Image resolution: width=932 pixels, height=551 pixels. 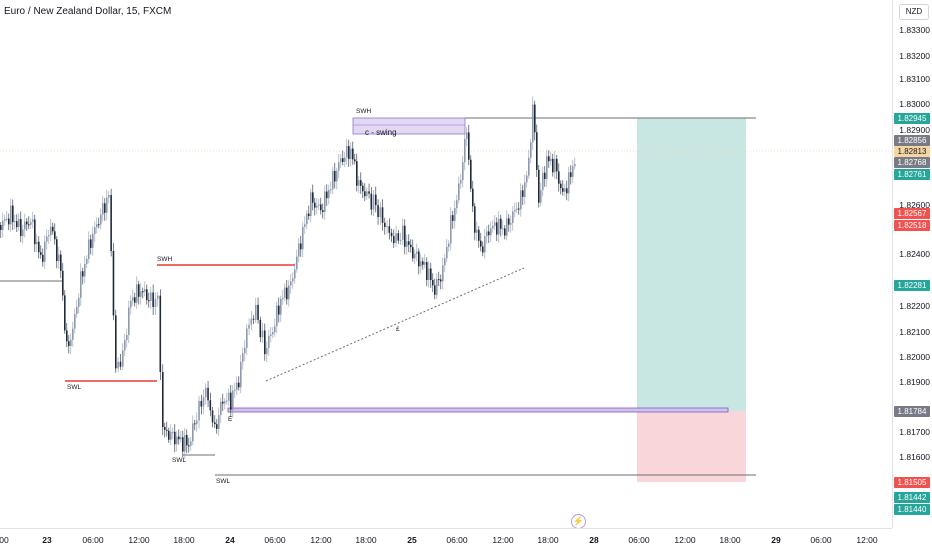 What do you see at coordinates (578, 521) in the screenshot?
I see `lightning-icon: ⚡` at bounding box center [578, 521].